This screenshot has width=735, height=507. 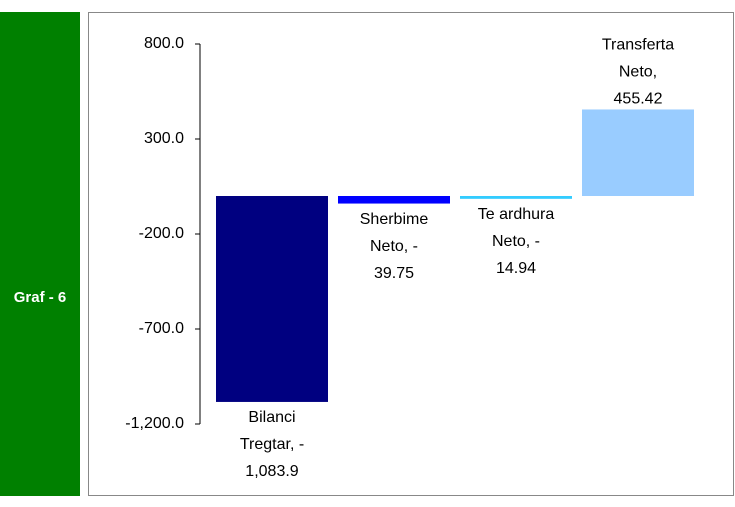 What do you see at coordinates (516, 214) in the screenshot?
I see `data-label: Te ardhura` at bounding box center [516, 214].